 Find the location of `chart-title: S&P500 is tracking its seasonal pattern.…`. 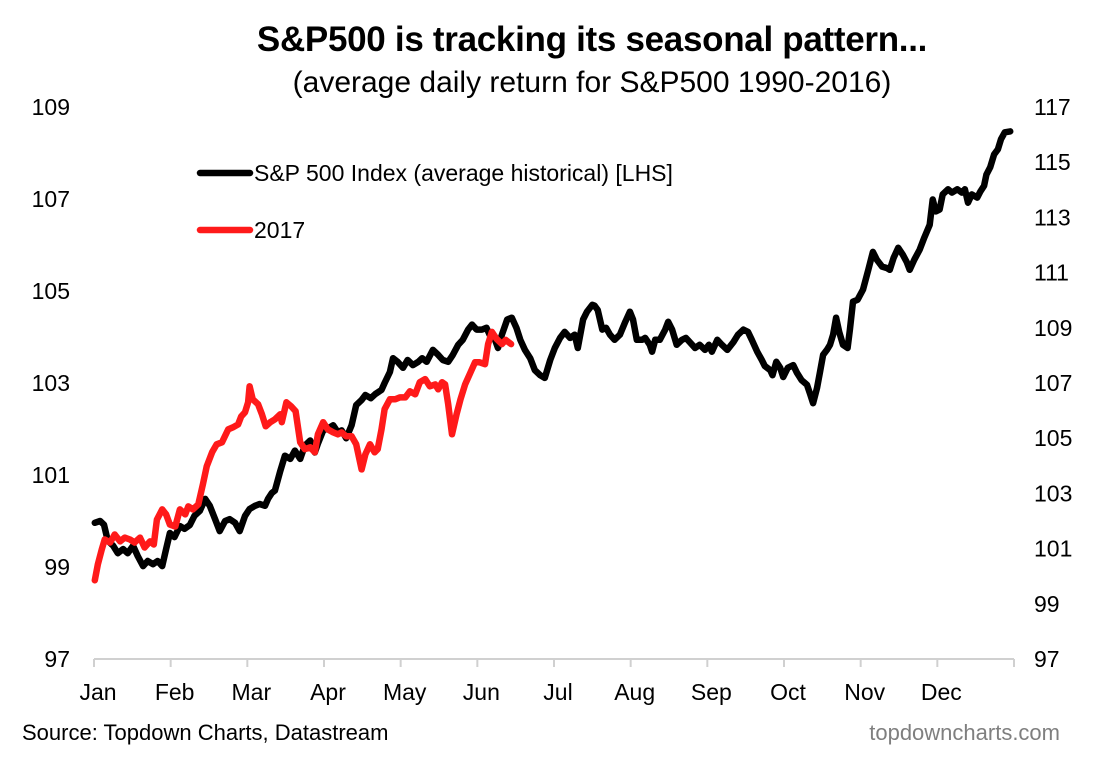

chart-title: S&P500 is tracking its seasonal pattern.… is located at coordinates (592, 39).